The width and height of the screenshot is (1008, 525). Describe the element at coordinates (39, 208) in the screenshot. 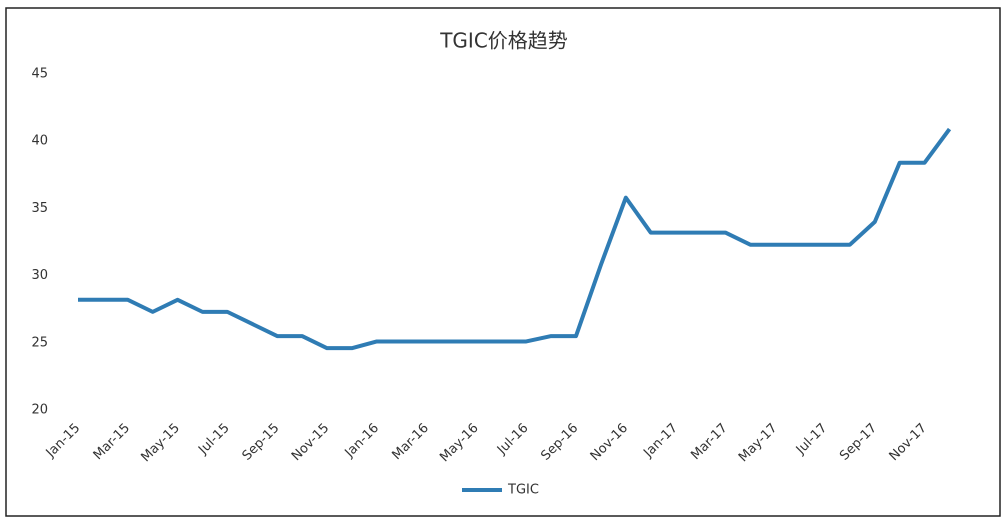

I see `y-tick-label: 35` at that location.